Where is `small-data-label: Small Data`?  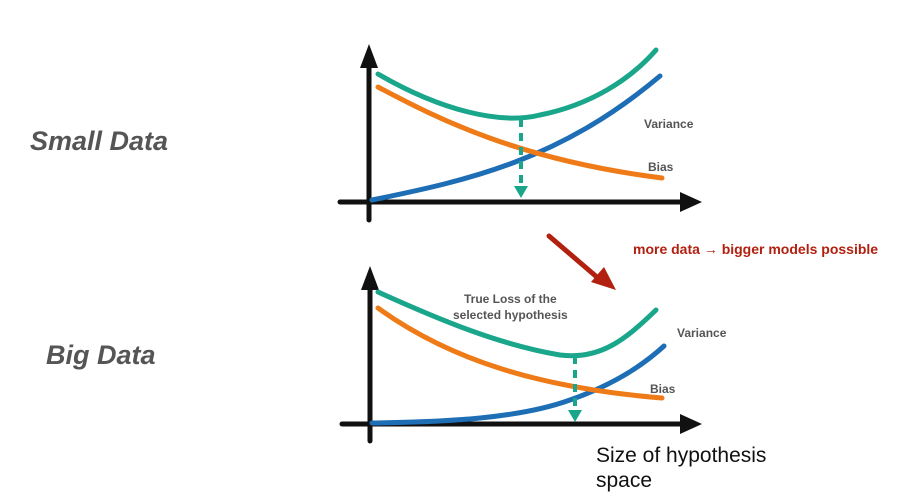
small-data-label: Small Data is located at coordinates (99, 141).